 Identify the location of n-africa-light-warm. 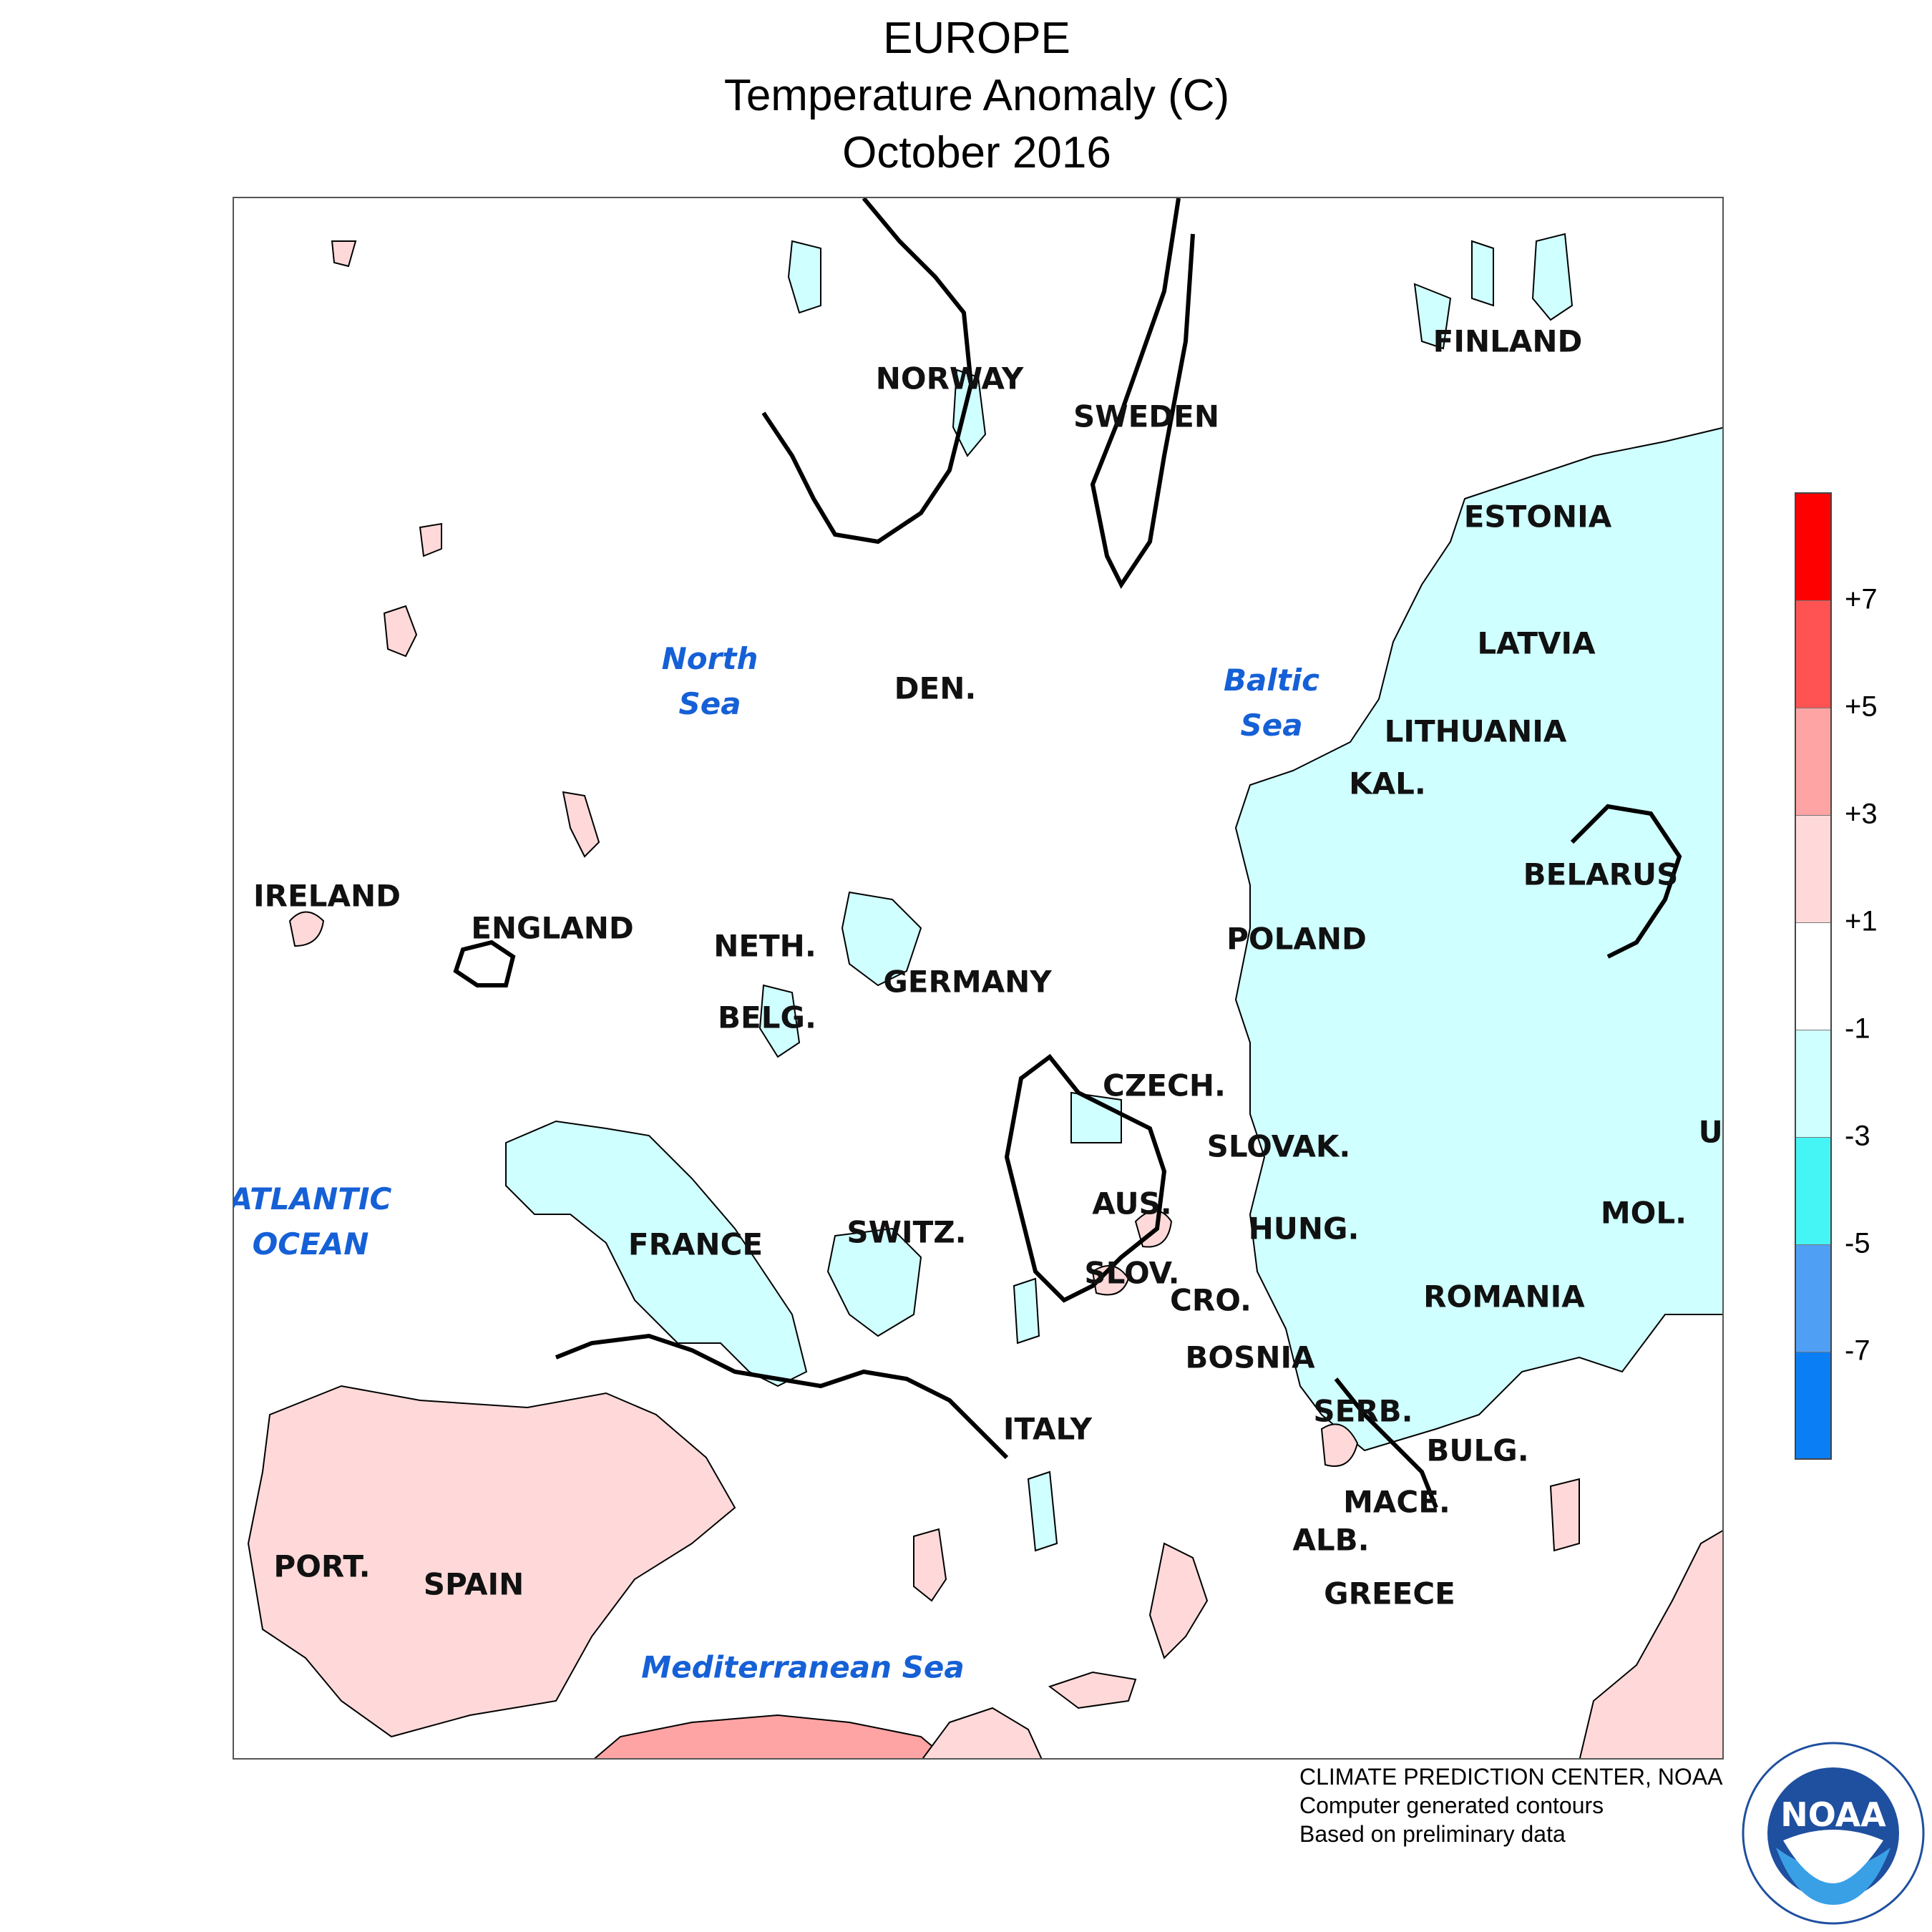
(982, 1732).